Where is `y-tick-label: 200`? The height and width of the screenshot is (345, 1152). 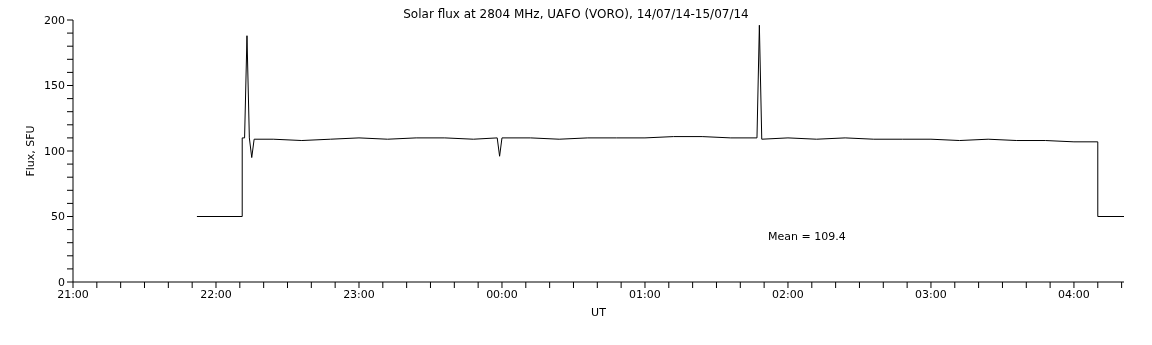
y-tick-label: 200 is located at coordinates (54, 20).